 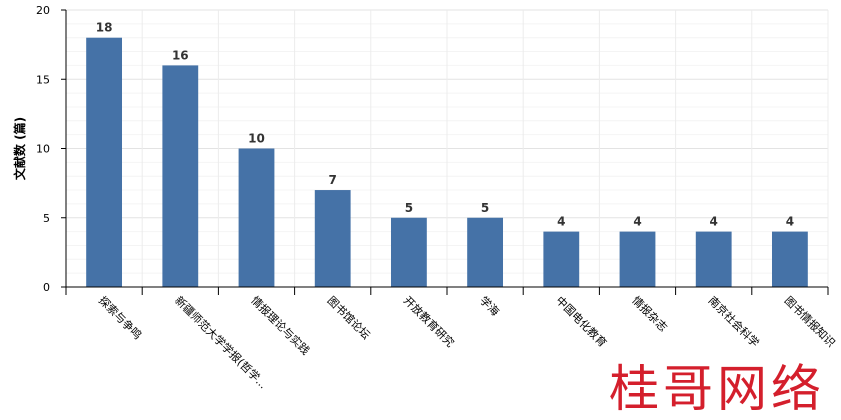 What do you see at coordinates (46, 218) in the screenshot?
I see `y-tick-label: 5` at bounding box center [46, 218].